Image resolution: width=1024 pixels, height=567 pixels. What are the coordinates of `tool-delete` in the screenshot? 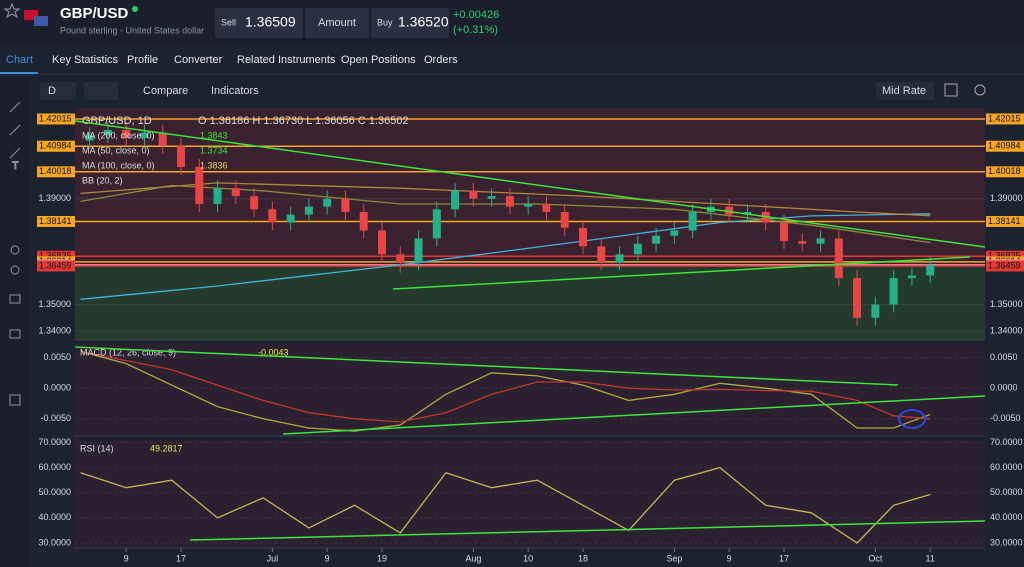 It's located at (15, 400).